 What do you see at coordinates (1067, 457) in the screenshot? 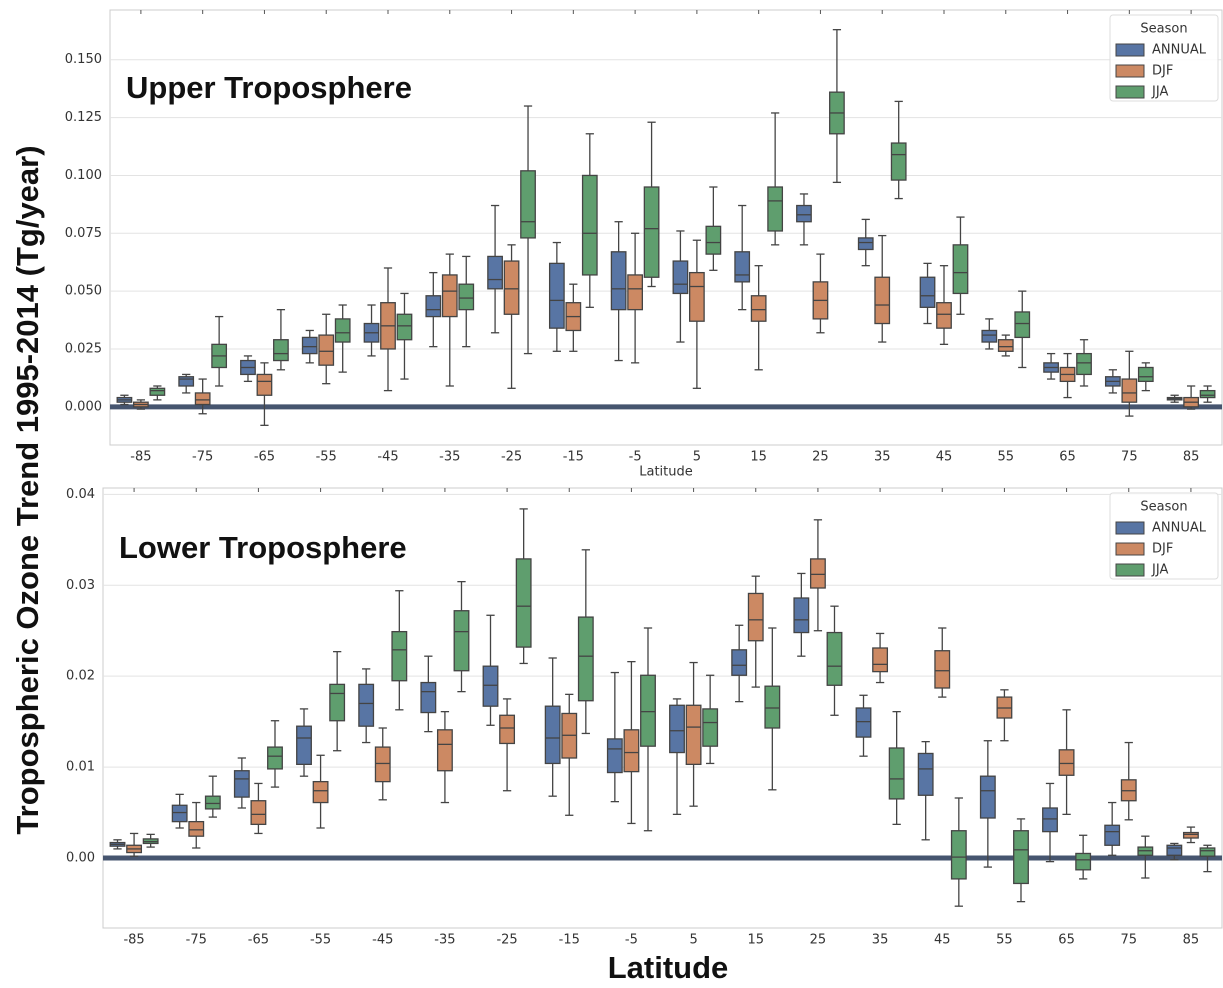
I see `x-tick-label: 65` at bounding box center [1067, 457].